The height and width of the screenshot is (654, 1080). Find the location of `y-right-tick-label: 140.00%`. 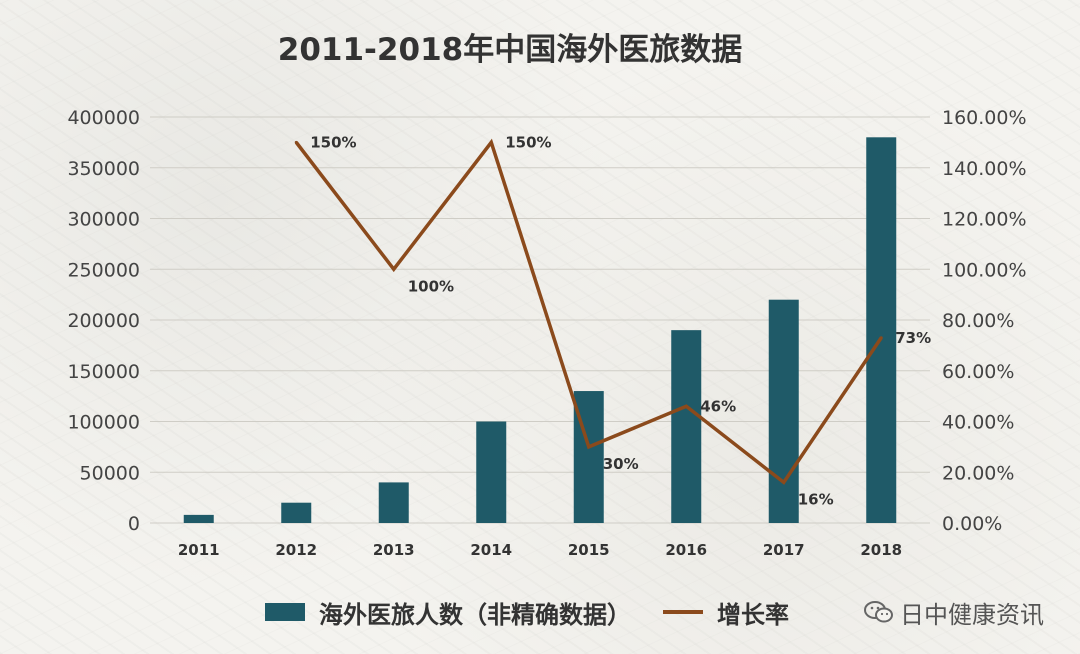

y-right-tick-label: 140.00% is located at coordinates (984, 169).